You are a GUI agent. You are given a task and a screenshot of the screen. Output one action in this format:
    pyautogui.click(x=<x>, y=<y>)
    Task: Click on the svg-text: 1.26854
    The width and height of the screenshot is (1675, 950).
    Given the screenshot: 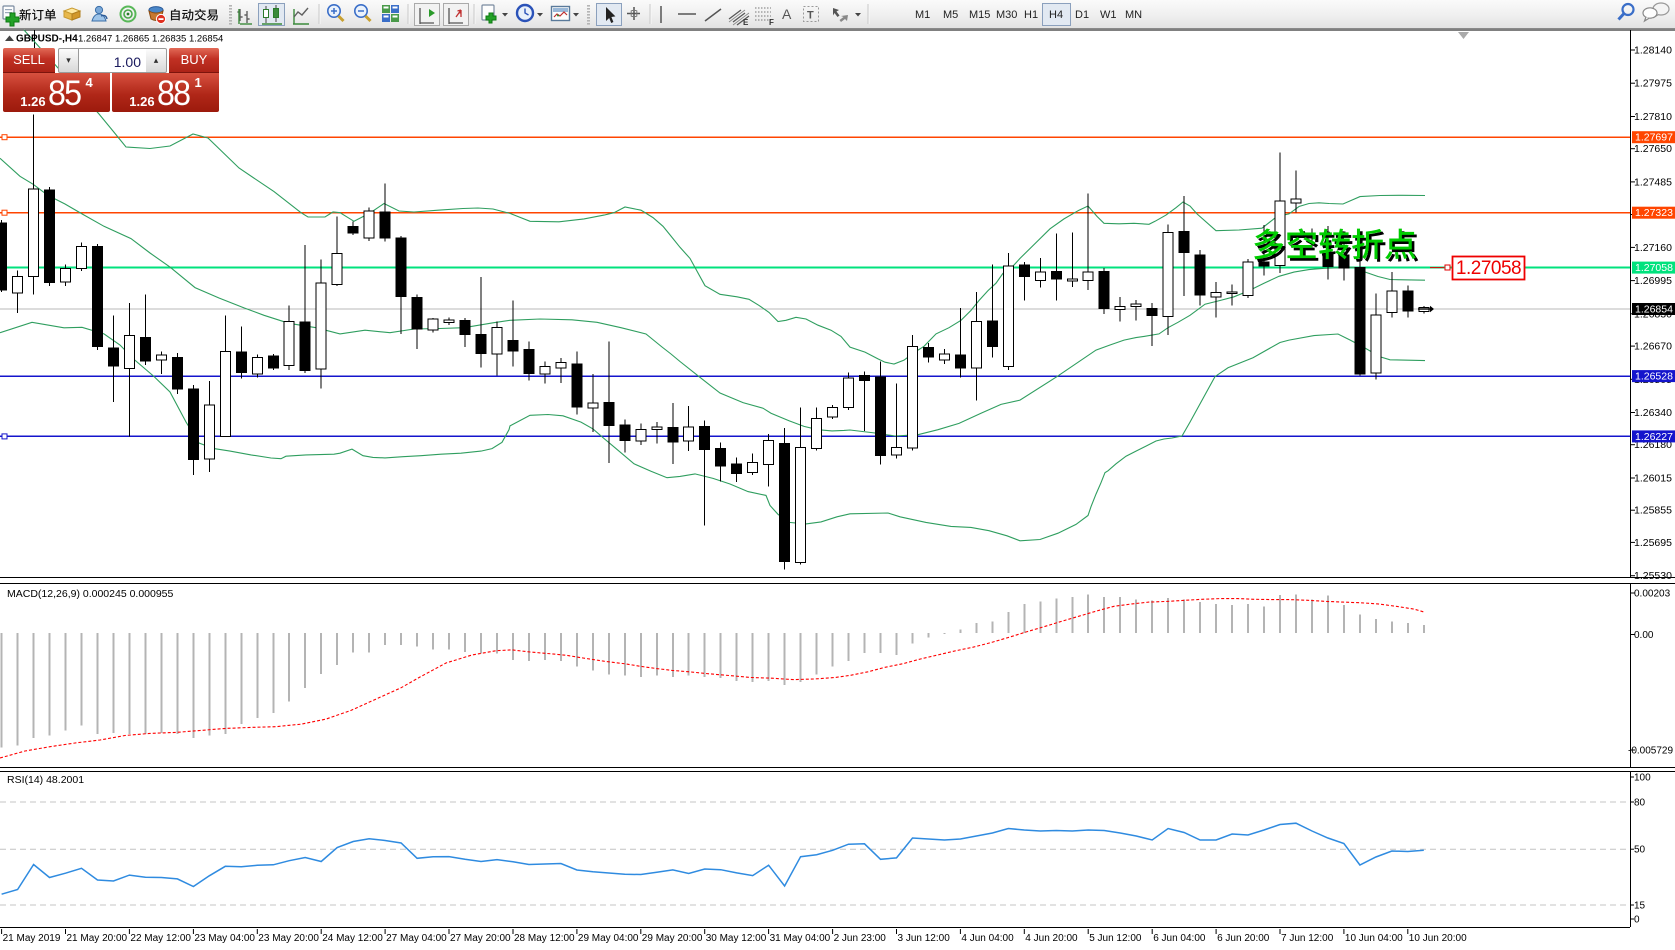 What is the action you would take?
    pyautogui.click(x=1654, y=310)
    